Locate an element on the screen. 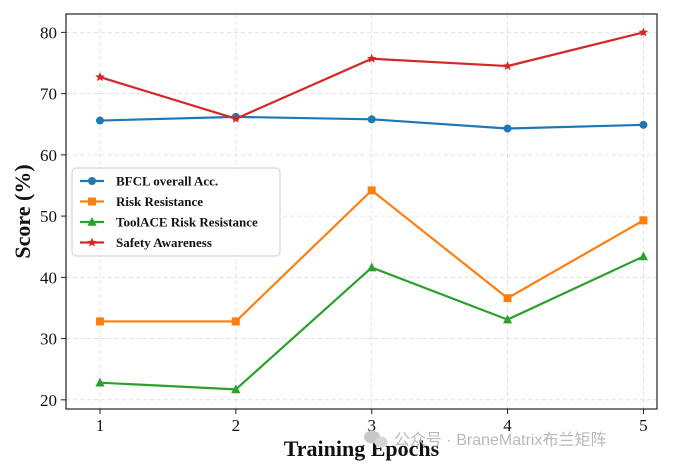 Image resolution: width=690 pixels, height=468 pixels. y-tick-label: 20 is located at coordinates (48, 400).